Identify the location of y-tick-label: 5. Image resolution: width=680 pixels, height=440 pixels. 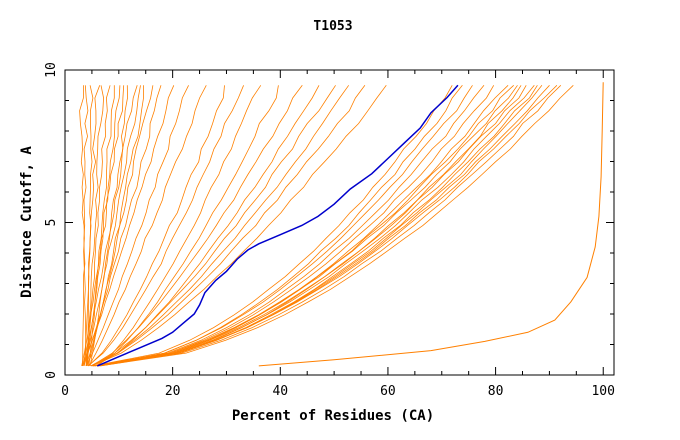
(51, 223).